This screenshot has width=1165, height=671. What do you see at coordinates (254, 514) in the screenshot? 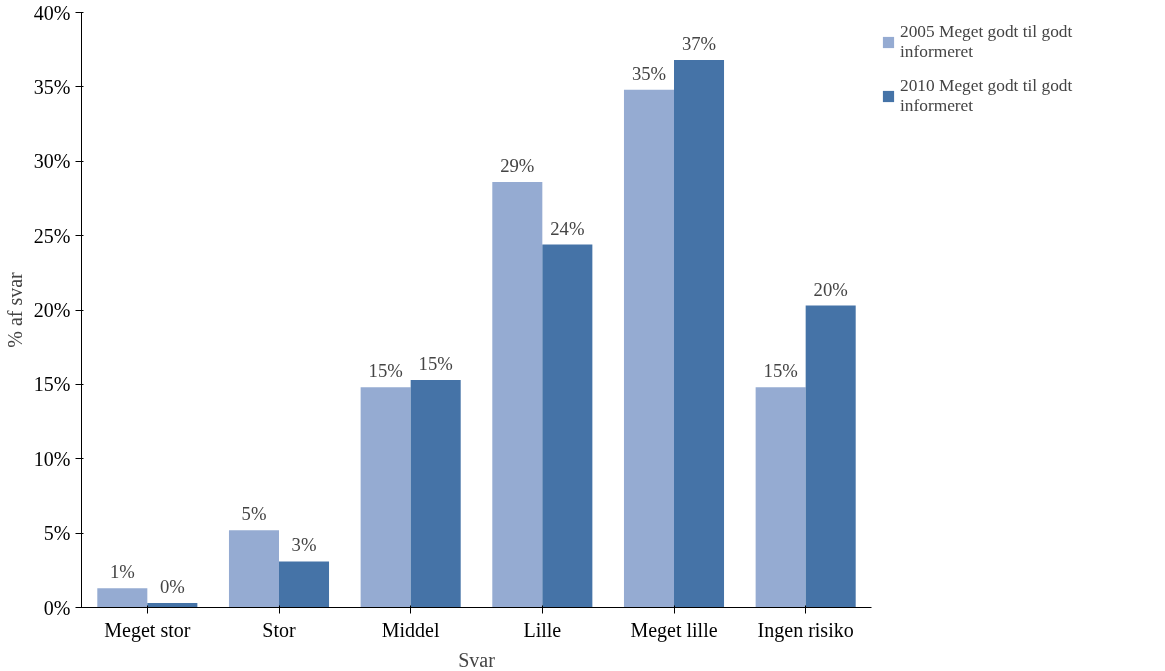
I see `data-label: 5%` at bounding box center [254, 514].